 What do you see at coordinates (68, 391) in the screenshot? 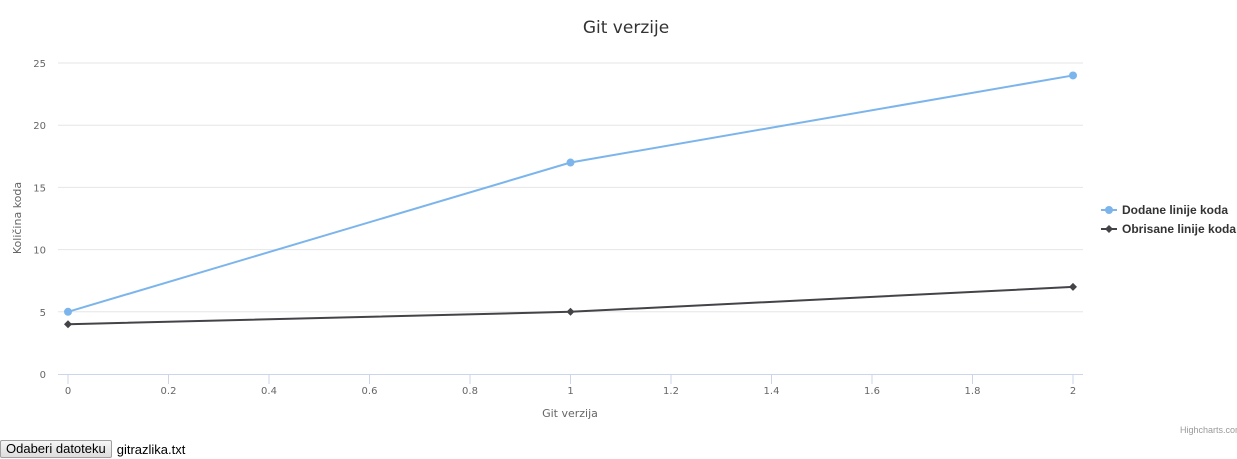
I see `x-tick-label: 0` at bounding box center [68, 391].